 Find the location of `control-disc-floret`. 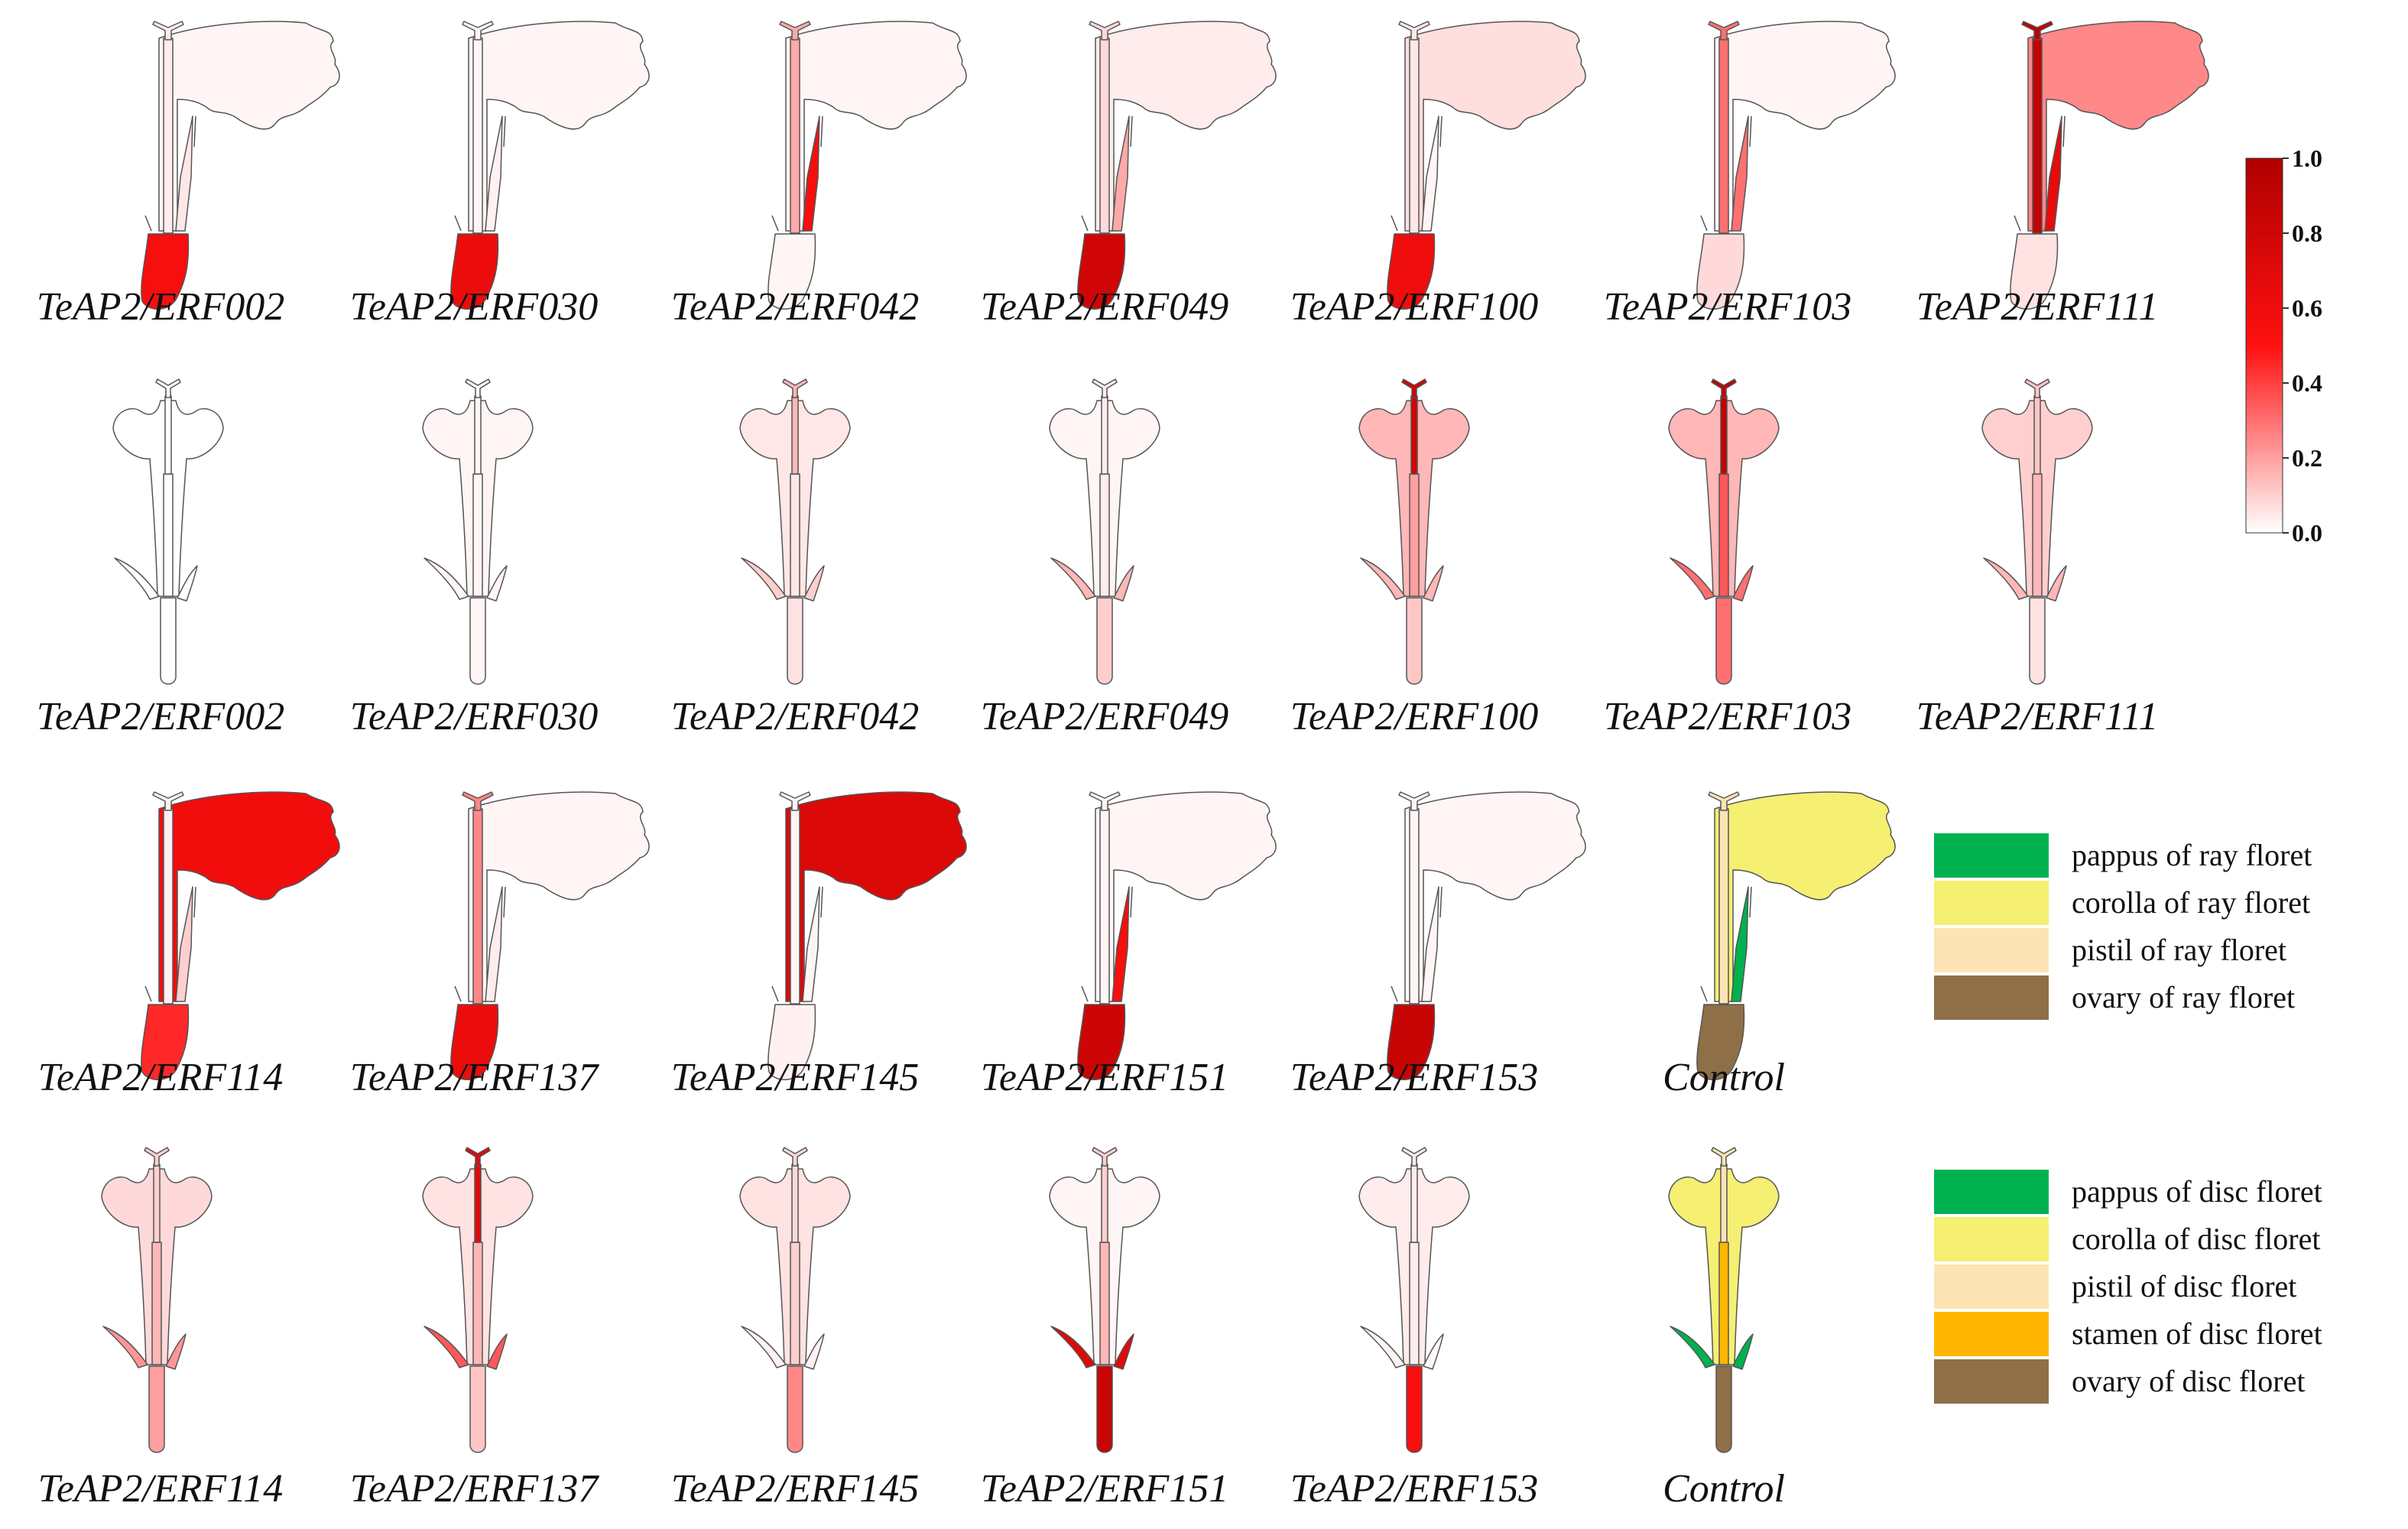

control-disc-floret is located at coordinates (1724, 1300).